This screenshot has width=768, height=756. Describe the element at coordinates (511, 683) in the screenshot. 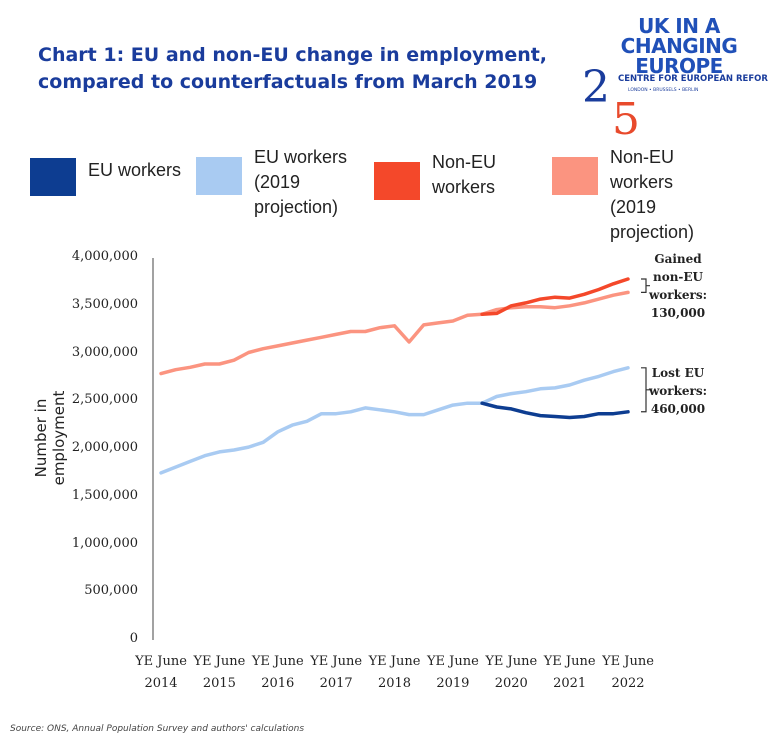

I see `x-tick-label-line: 2020` at that location.